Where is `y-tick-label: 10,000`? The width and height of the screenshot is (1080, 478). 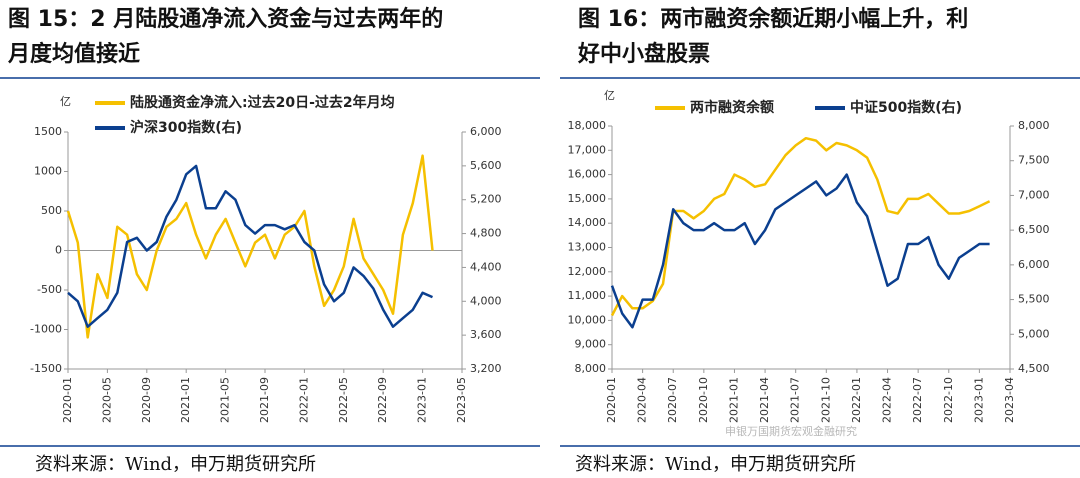
y-tick-label: 10,000 is located at coordinates (587, 319).